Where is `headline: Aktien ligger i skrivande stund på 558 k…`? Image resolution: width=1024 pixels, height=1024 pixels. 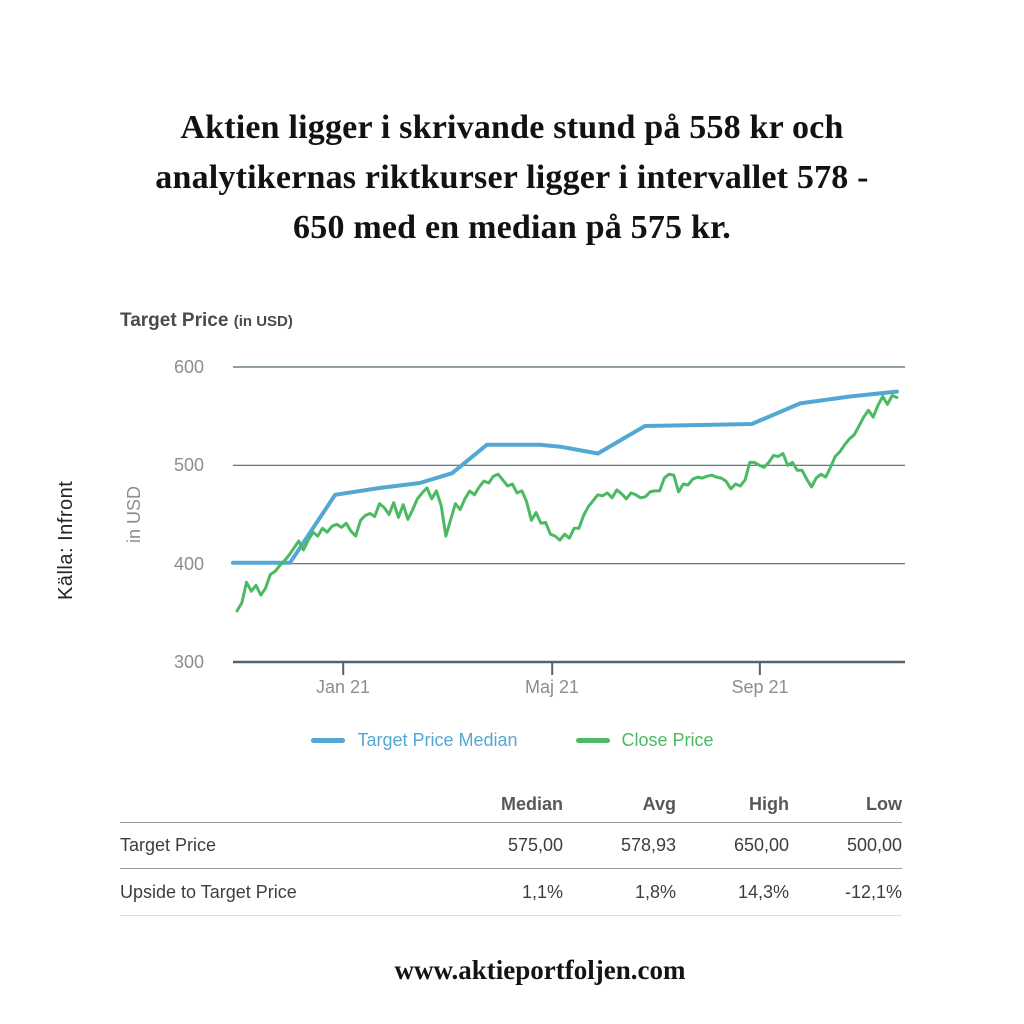 headline: Aktien ligger i skrivande stund på 558 k… is located at coordinates (512, 178).